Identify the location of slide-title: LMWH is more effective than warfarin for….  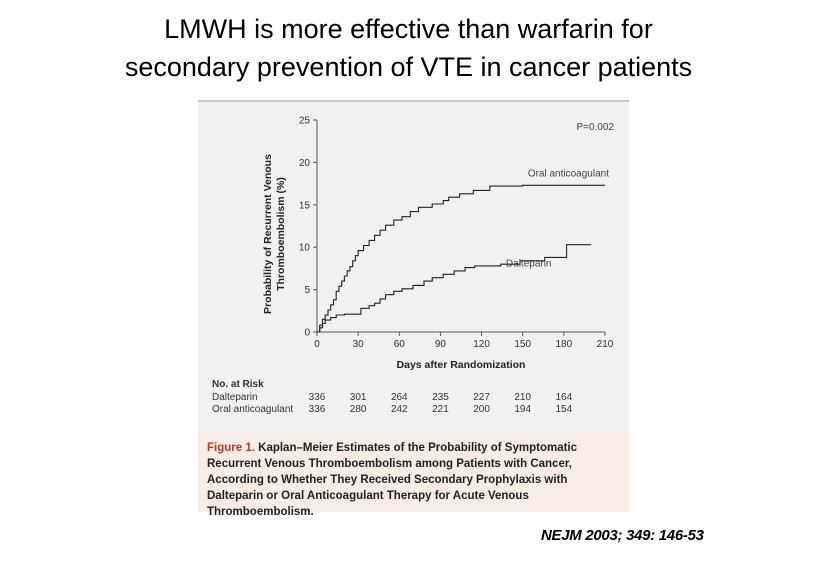
(408, 48).